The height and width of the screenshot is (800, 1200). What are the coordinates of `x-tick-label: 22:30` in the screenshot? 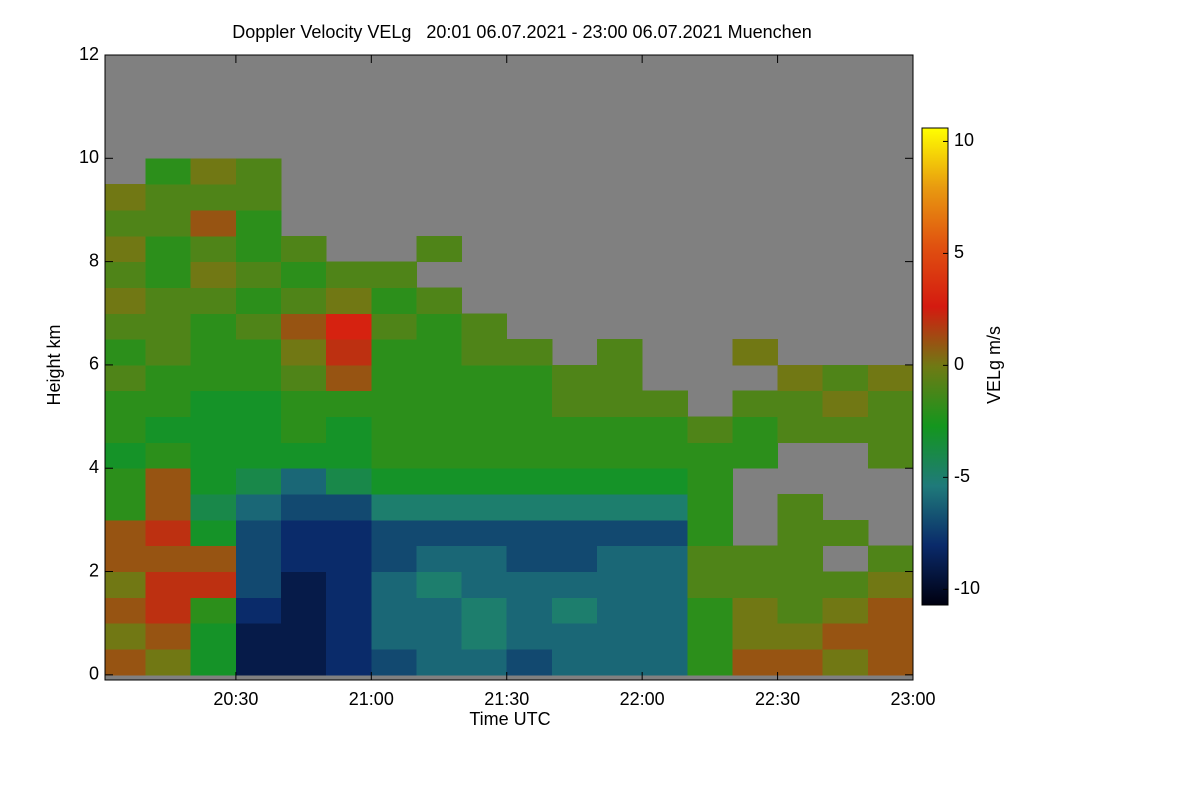 It's located at (777, 699).